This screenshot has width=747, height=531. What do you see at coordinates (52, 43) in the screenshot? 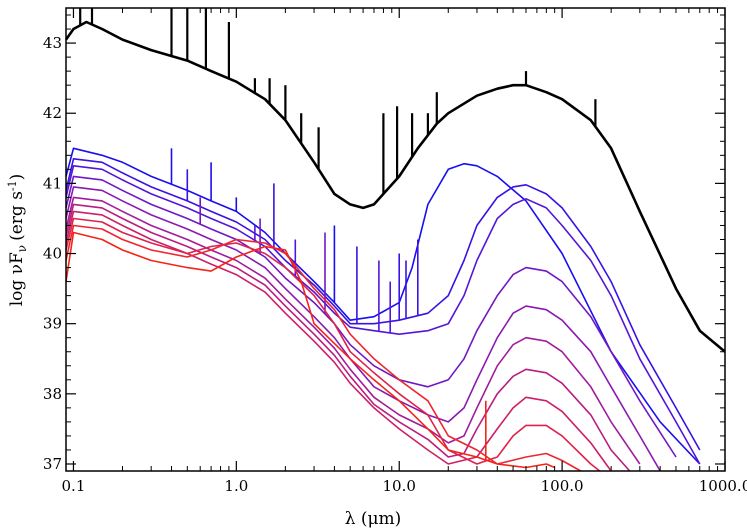
I see `y-tick-label: 43` at bounding box center [52, 43].